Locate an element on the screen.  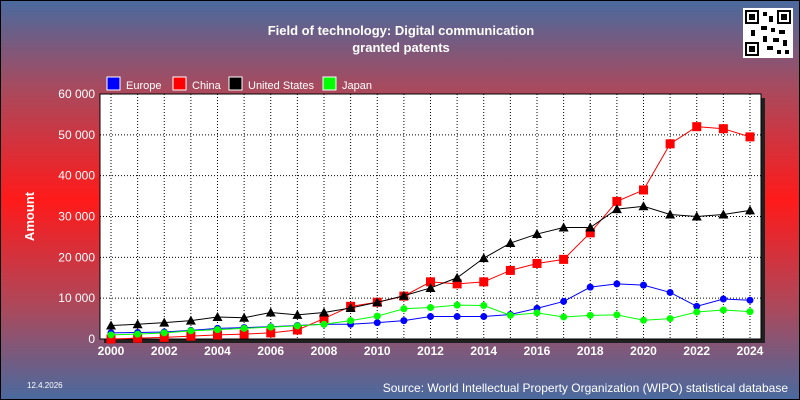
x-tick-label: 2000 is located at coordinates (111, 351).